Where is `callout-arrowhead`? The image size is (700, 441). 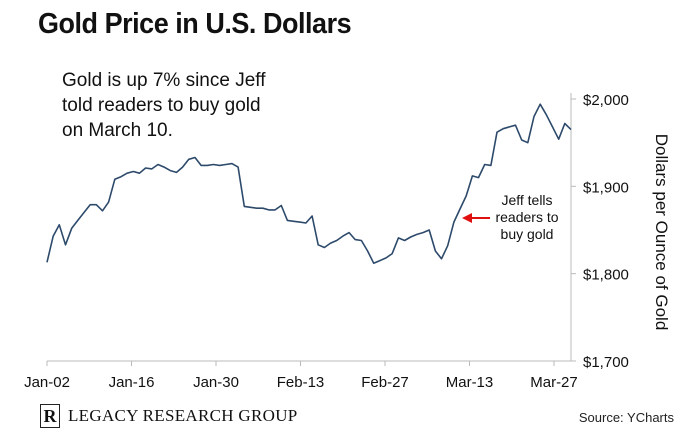 callout-arrowhead is located at coordinates (467, 218).